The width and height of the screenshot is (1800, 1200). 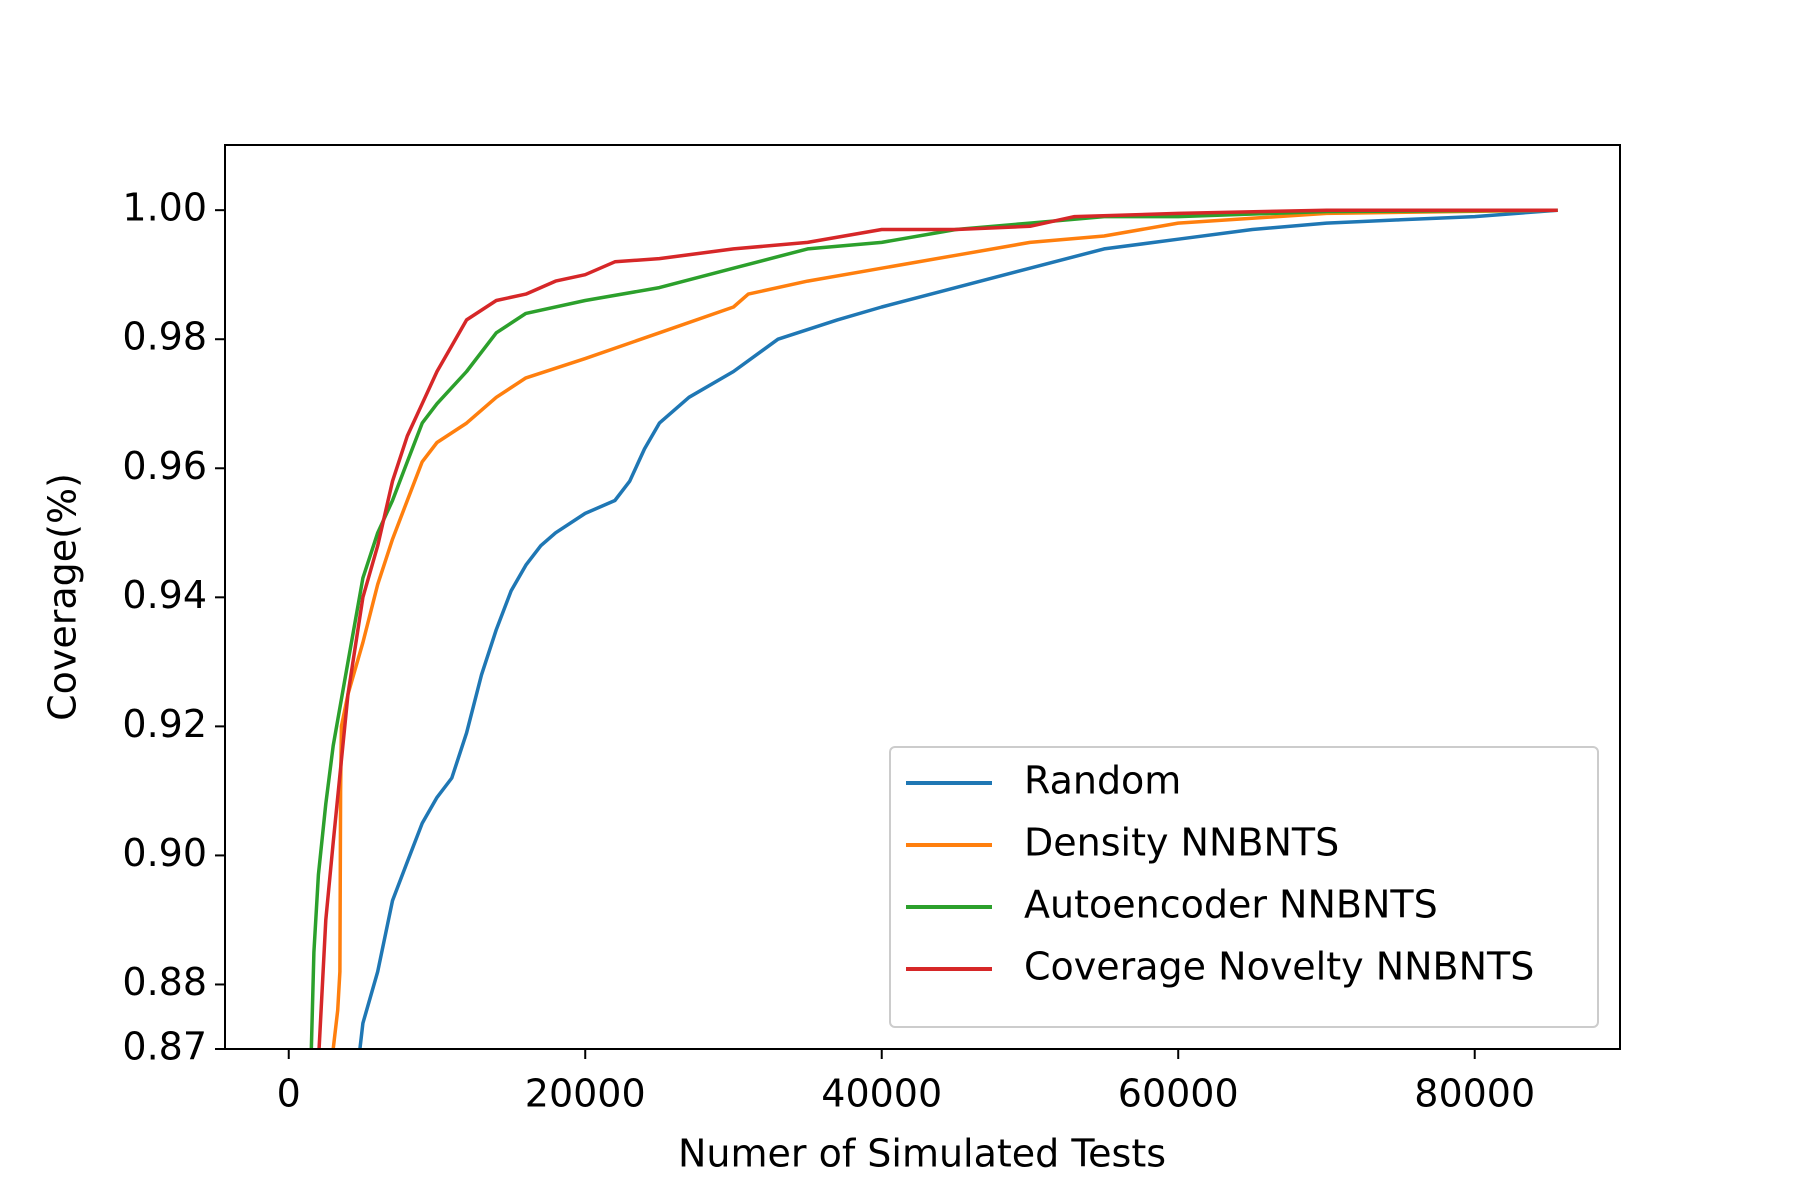 What do you see at coordinates (1279, 967) in the screenshot?
I see `legend-label: Coverage Novelty NNBNTS` at bounding box center [1279, 967].